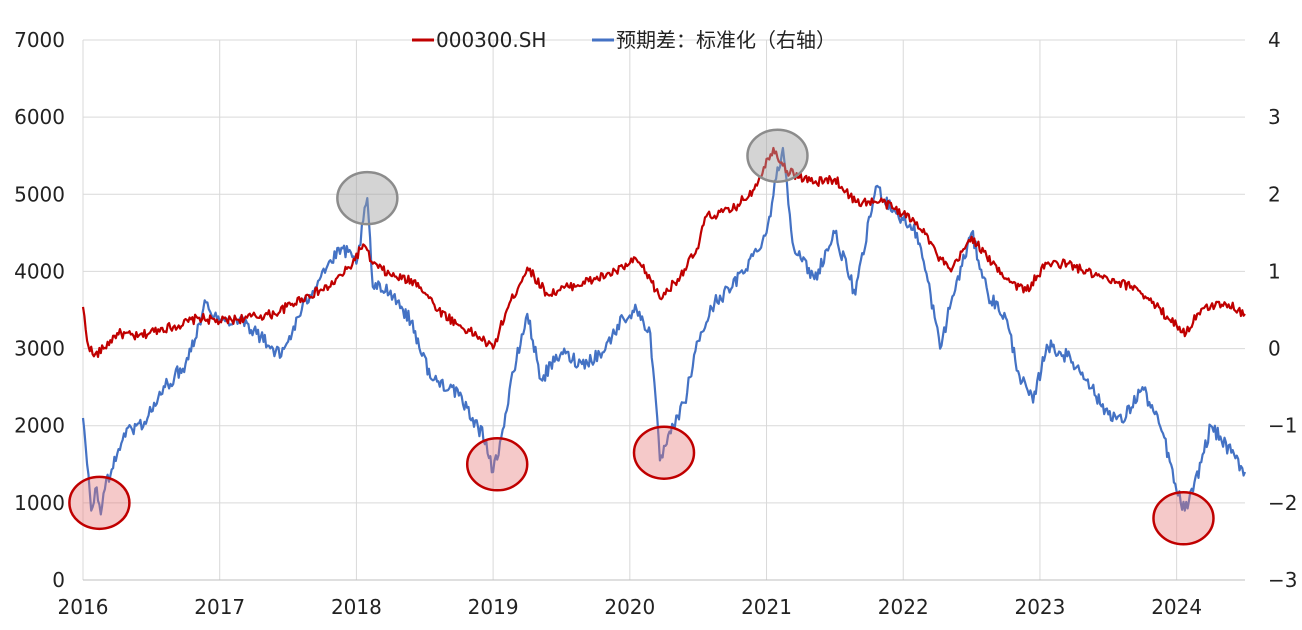 Image resolution: width=1302 pixels, height=630 pixels. I want to click on x-tick-label: 2021, so click(766, 607).